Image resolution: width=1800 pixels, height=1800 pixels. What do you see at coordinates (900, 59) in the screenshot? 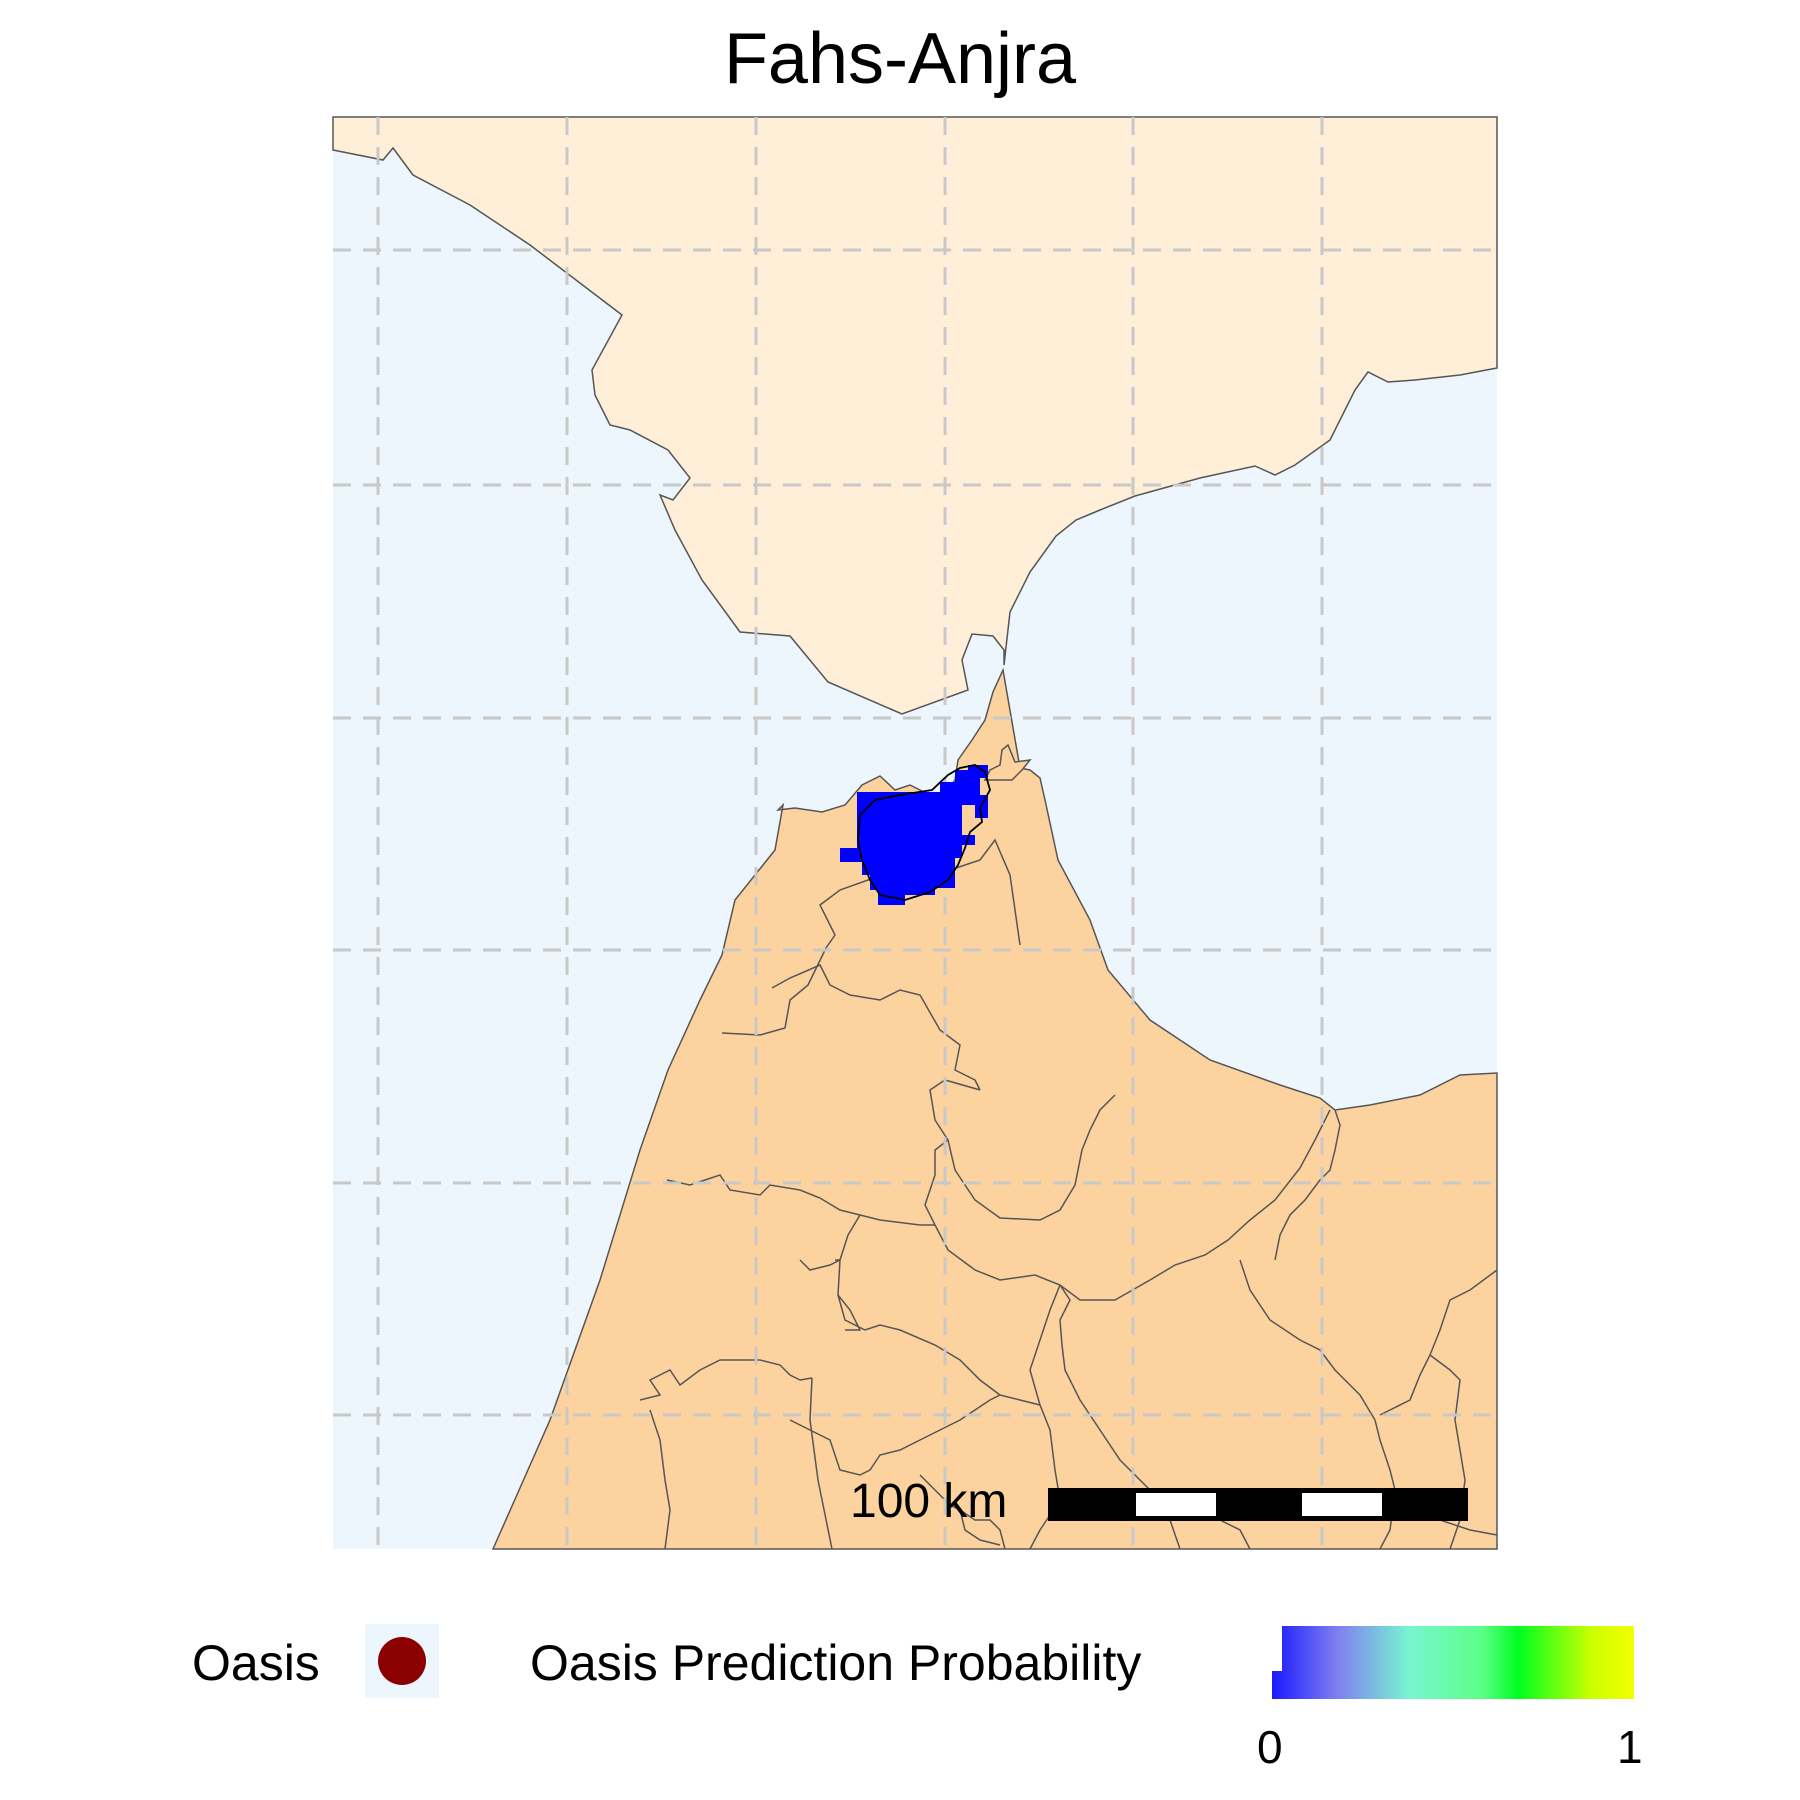
I see `map-title: Fahs-Anjra` at bounding box center [900, 59].